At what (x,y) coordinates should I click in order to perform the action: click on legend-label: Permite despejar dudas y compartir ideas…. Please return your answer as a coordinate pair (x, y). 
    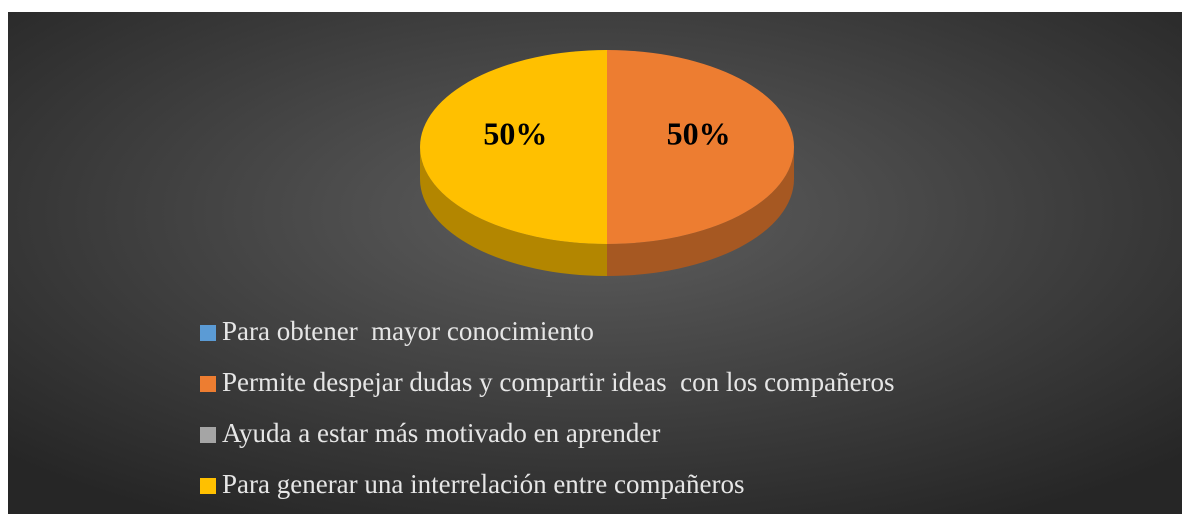
    Looking at the image, I should click on (558, 382).